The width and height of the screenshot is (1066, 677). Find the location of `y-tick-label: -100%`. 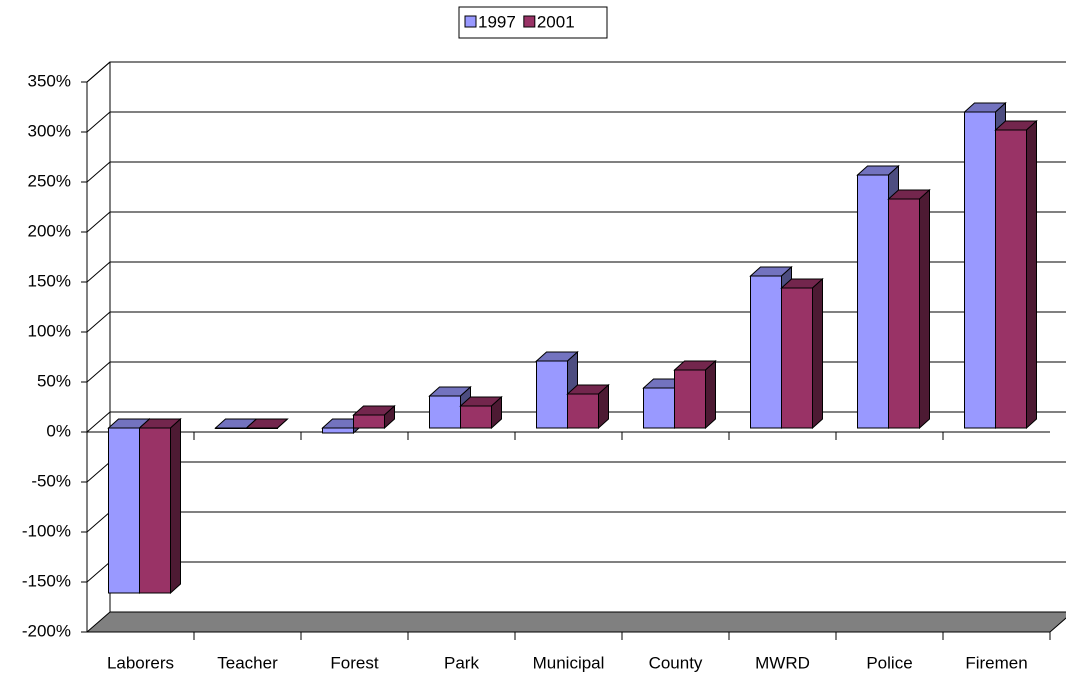

y-tick-label: -100% is located at coordinates (46, 530).